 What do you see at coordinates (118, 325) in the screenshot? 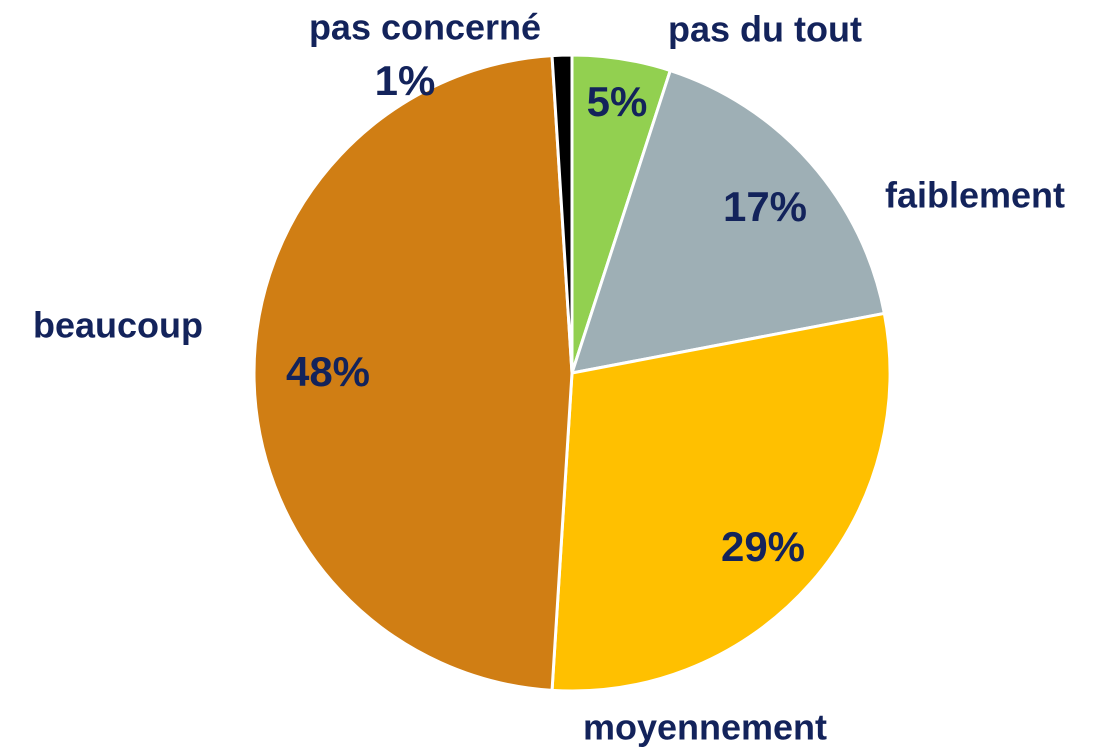
I see `category-label: beaucoup` at bounding box center [118, 325].